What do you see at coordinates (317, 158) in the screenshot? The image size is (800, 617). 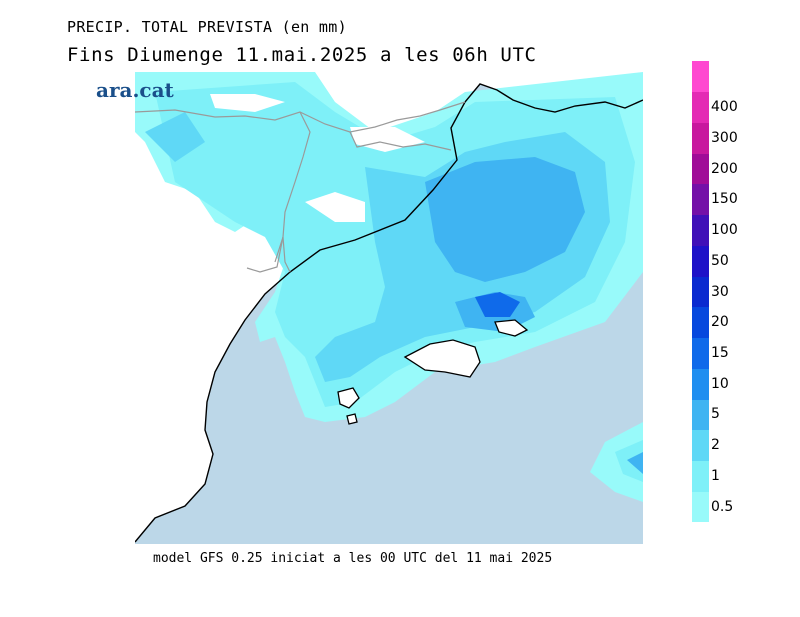 I see `dry-patches` at bounding box center [317, 158].